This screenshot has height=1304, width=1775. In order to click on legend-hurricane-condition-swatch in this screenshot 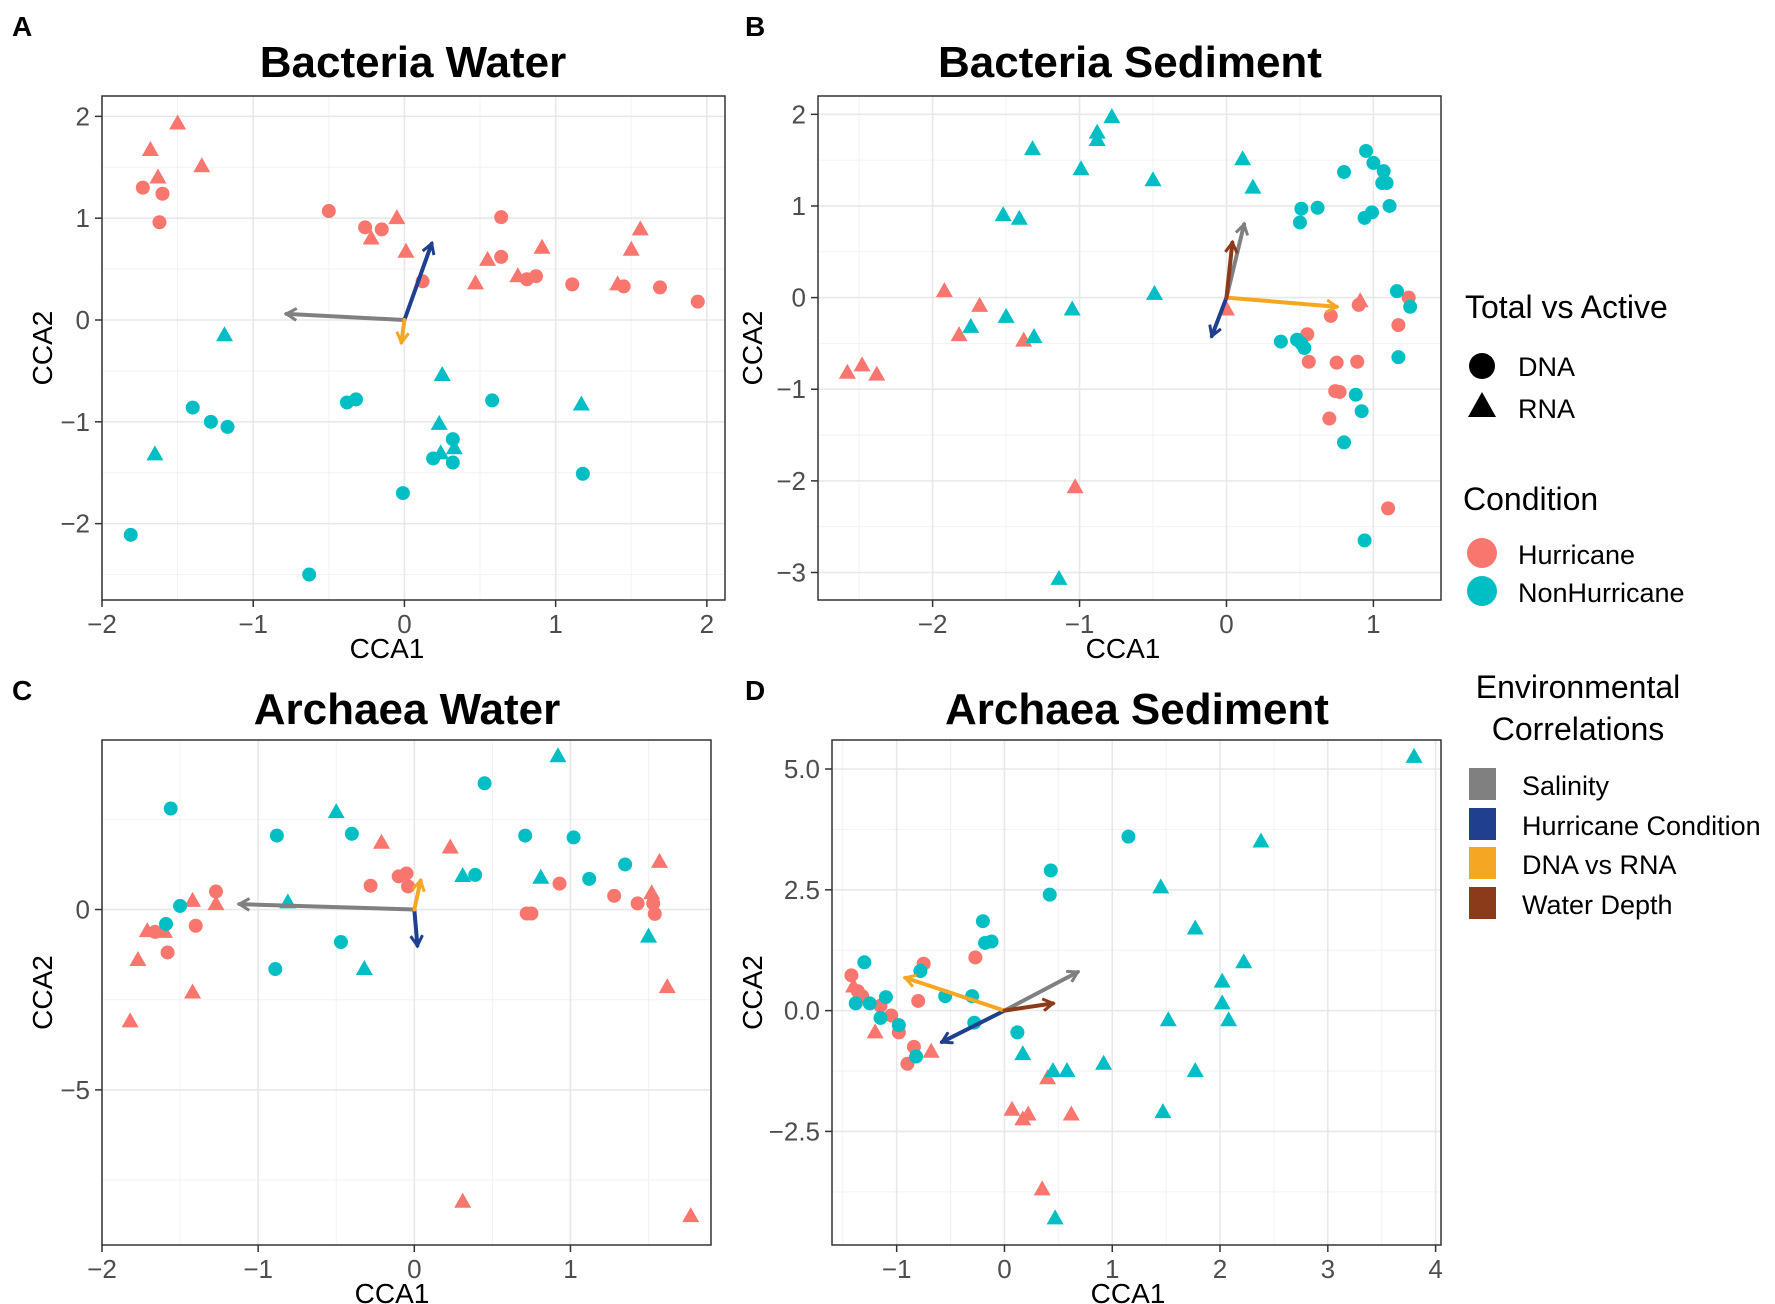, I will do `click(1482, 824)`.